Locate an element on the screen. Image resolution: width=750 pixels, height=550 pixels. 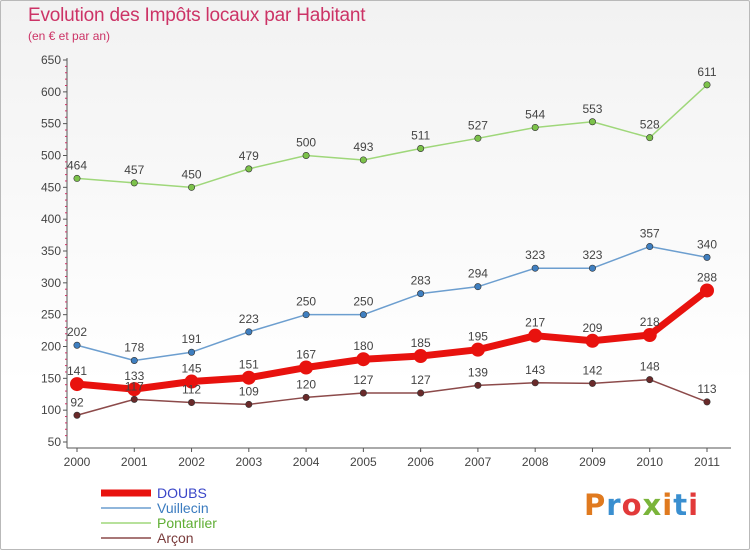
chart-title: Evolution des Impôts locaux par Habitant is located at coordinates (197, 15).